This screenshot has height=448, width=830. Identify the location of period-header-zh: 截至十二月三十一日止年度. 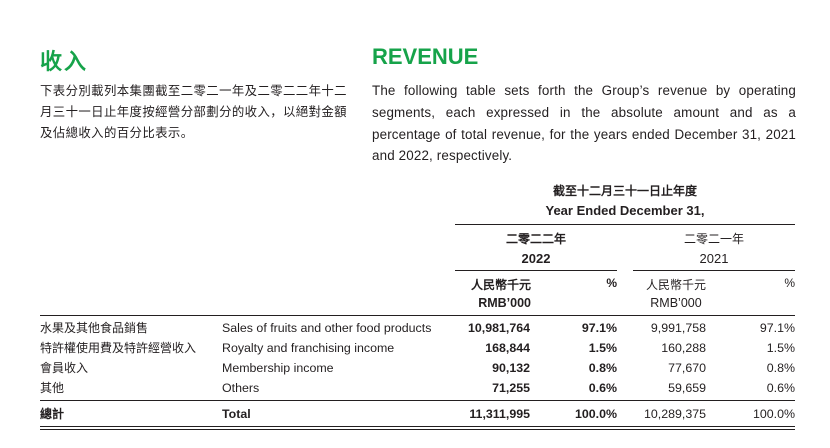
(624, 191).